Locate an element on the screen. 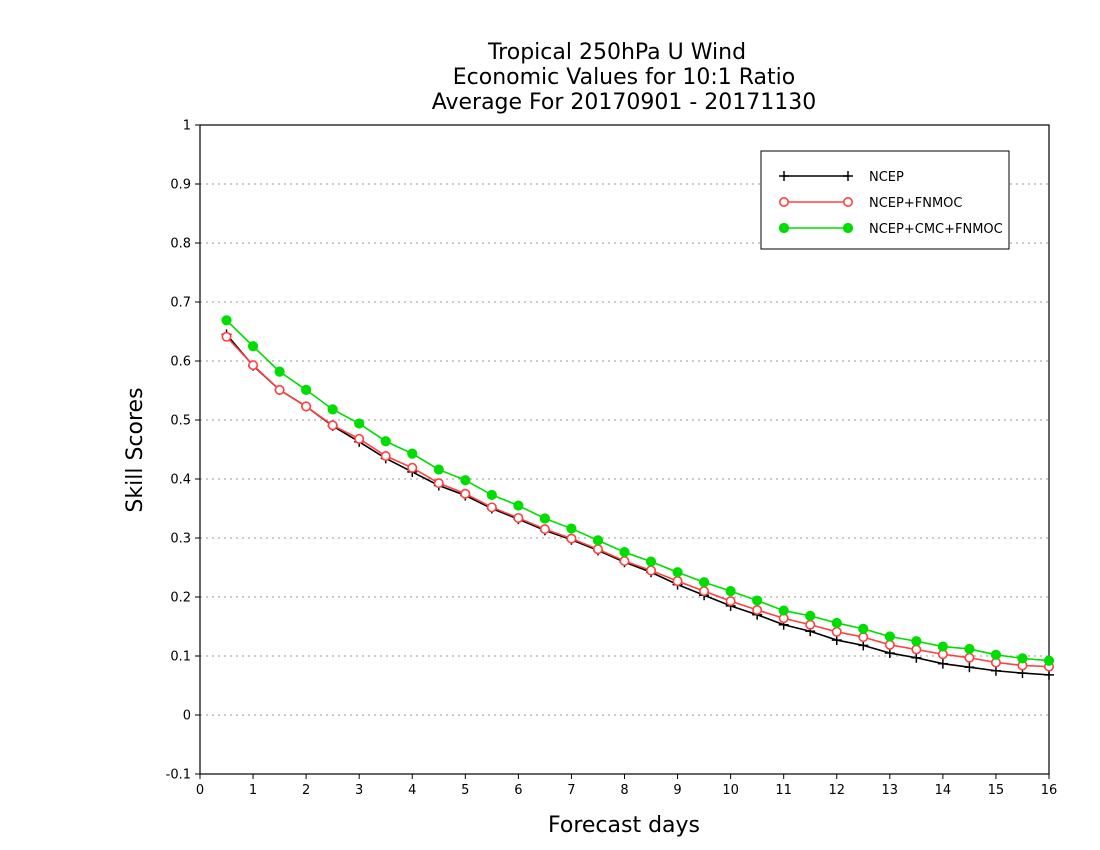 This screenshot has height=850, width=1100. y-tick-label: 0.6 is located at coordinates (180, 362).